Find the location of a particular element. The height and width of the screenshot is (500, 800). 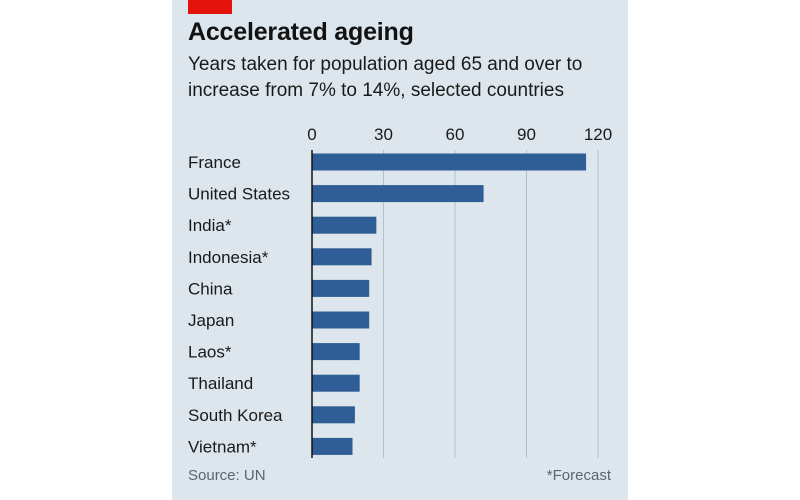

source-note: Source: UN is located at coordinates (227, 475).